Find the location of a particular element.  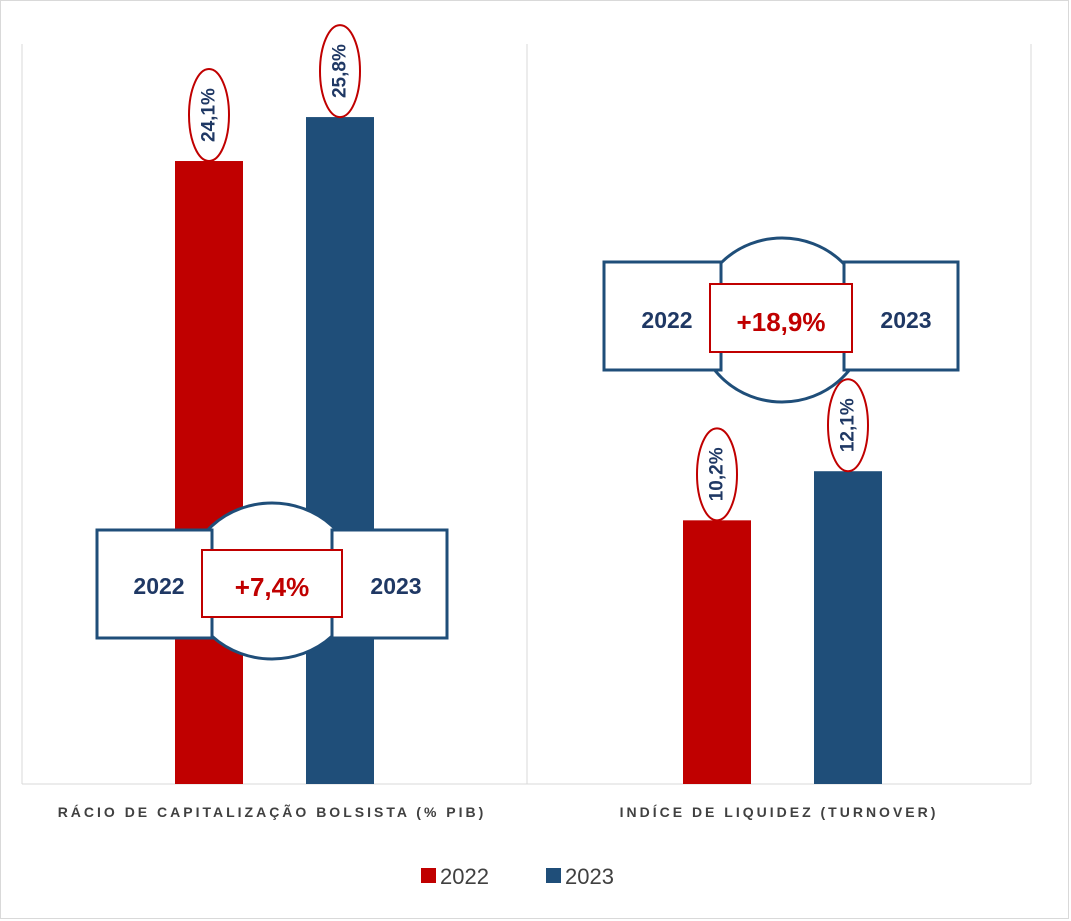

value-label-2023-cat0: 25,8% is located at coordinates (340, 71).